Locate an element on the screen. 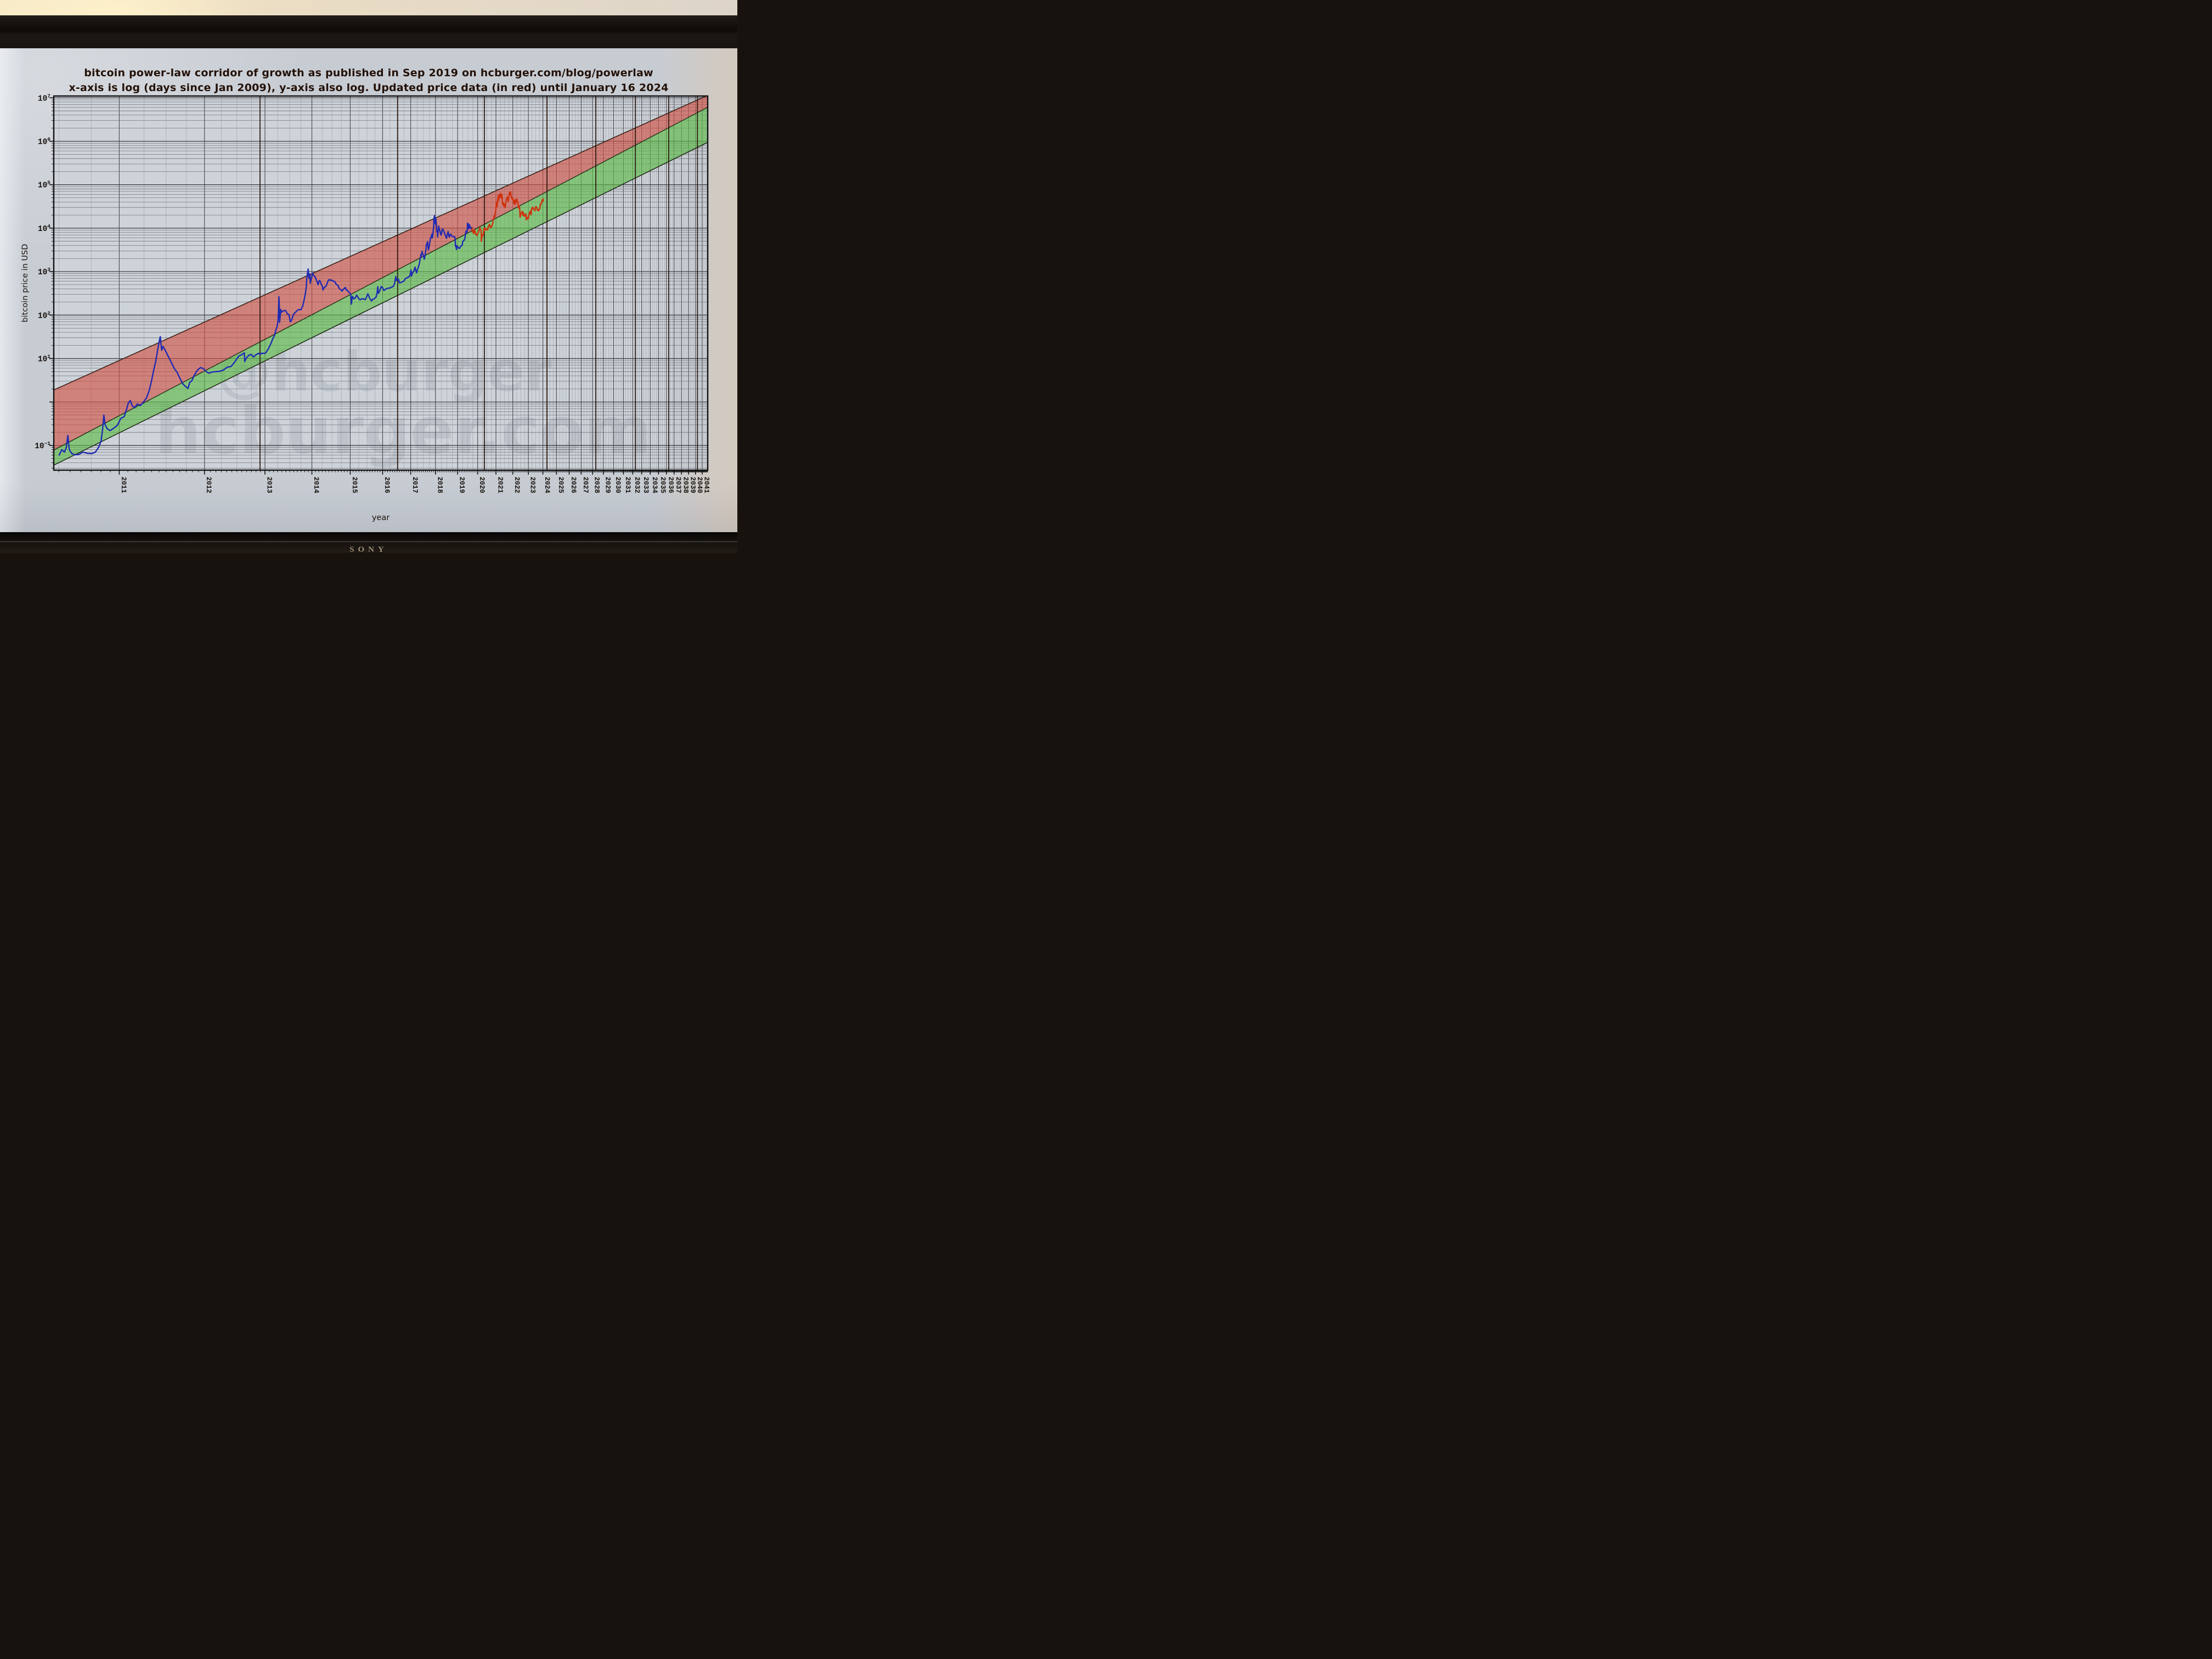  price-line-blue is located at coordinates (265, 336).